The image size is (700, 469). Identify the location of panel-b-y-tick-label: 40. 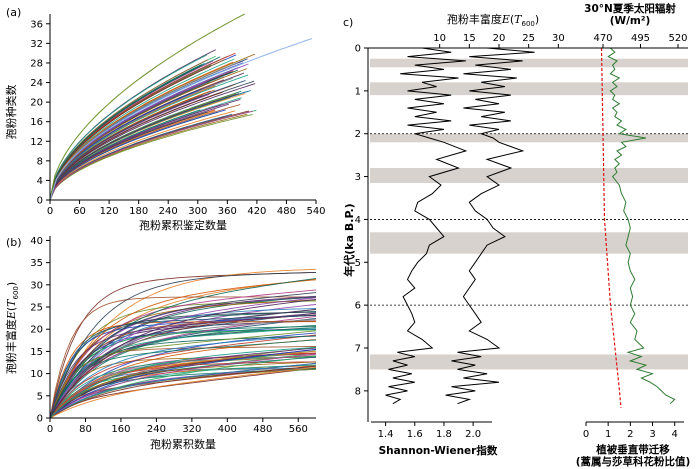
(36, 241).